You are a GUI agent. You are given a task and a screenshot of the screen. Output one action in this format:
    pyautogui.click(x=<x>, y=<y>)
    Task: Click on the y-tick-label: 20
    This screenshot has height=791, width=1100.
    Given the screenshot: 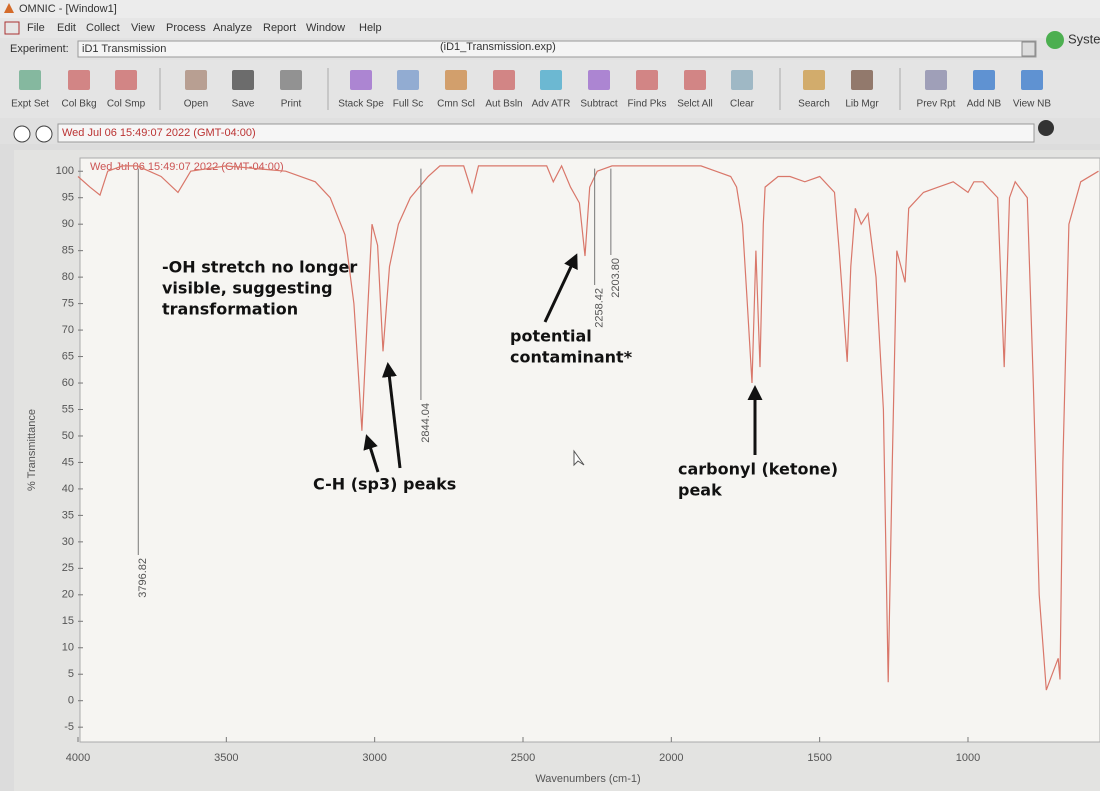 What is the action you would take?
    pyautogui.click(x=68, y=595)
    